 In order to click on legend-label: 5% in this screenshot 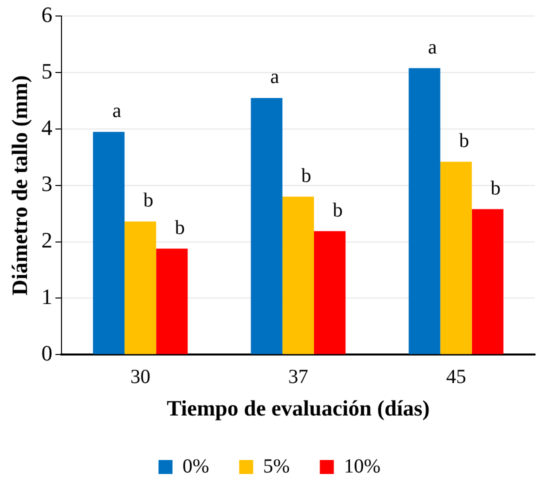, I will do `click(276, 466)`.